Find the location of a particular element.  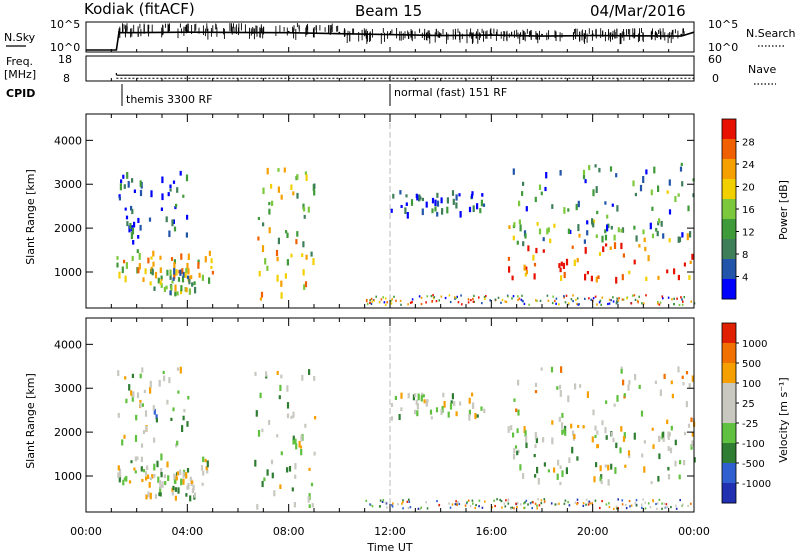

power-colorbar: 28 24 20 16 12 8 4 is located at coordinates (738, 209).